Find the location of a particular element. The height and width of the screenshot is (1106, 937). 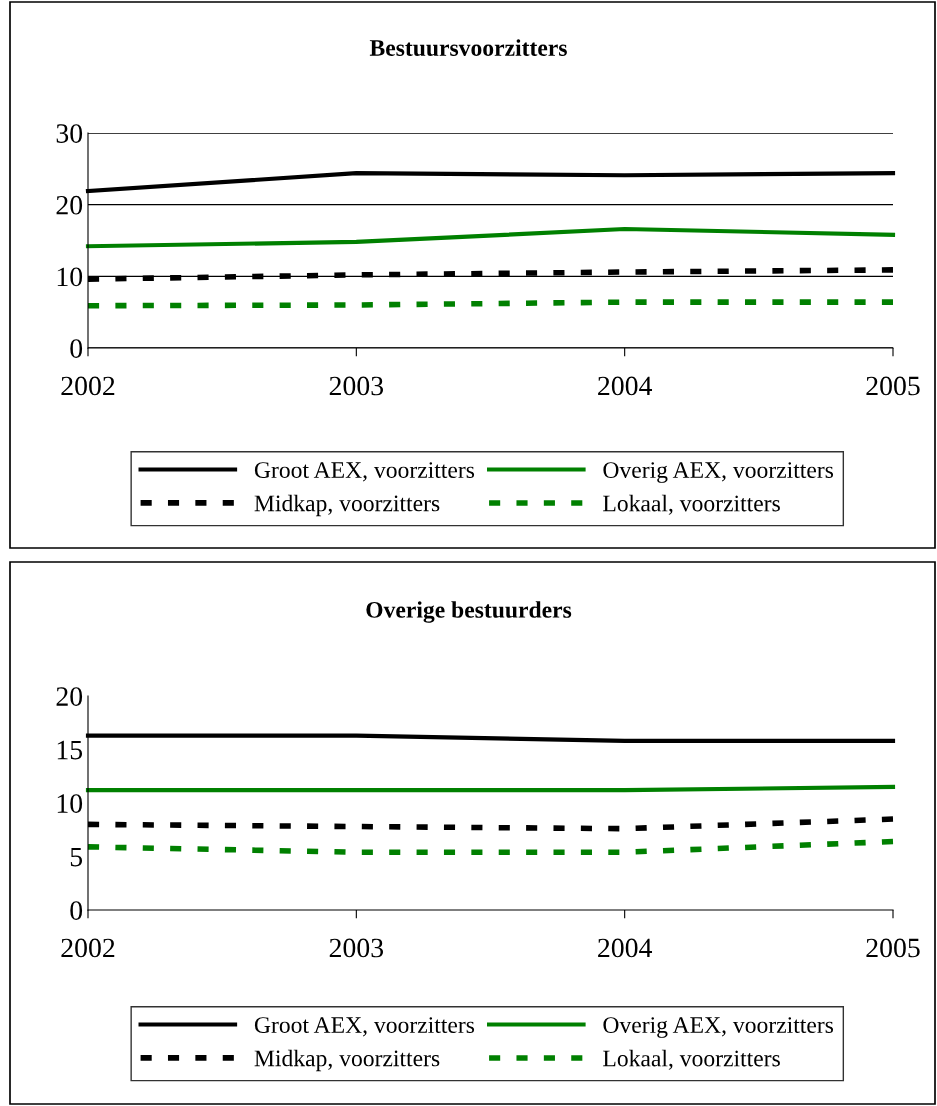

y-tick-label: 15 is located at coordinates (70, 750).